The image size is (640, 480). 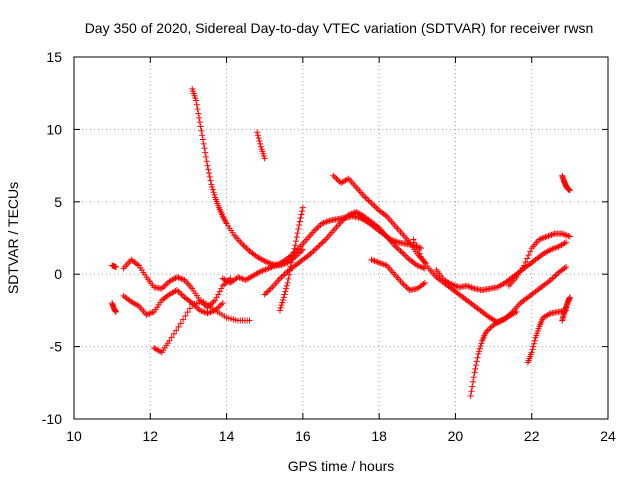 I want to click on x-tick-label: 14, so click(x=227, y=436).